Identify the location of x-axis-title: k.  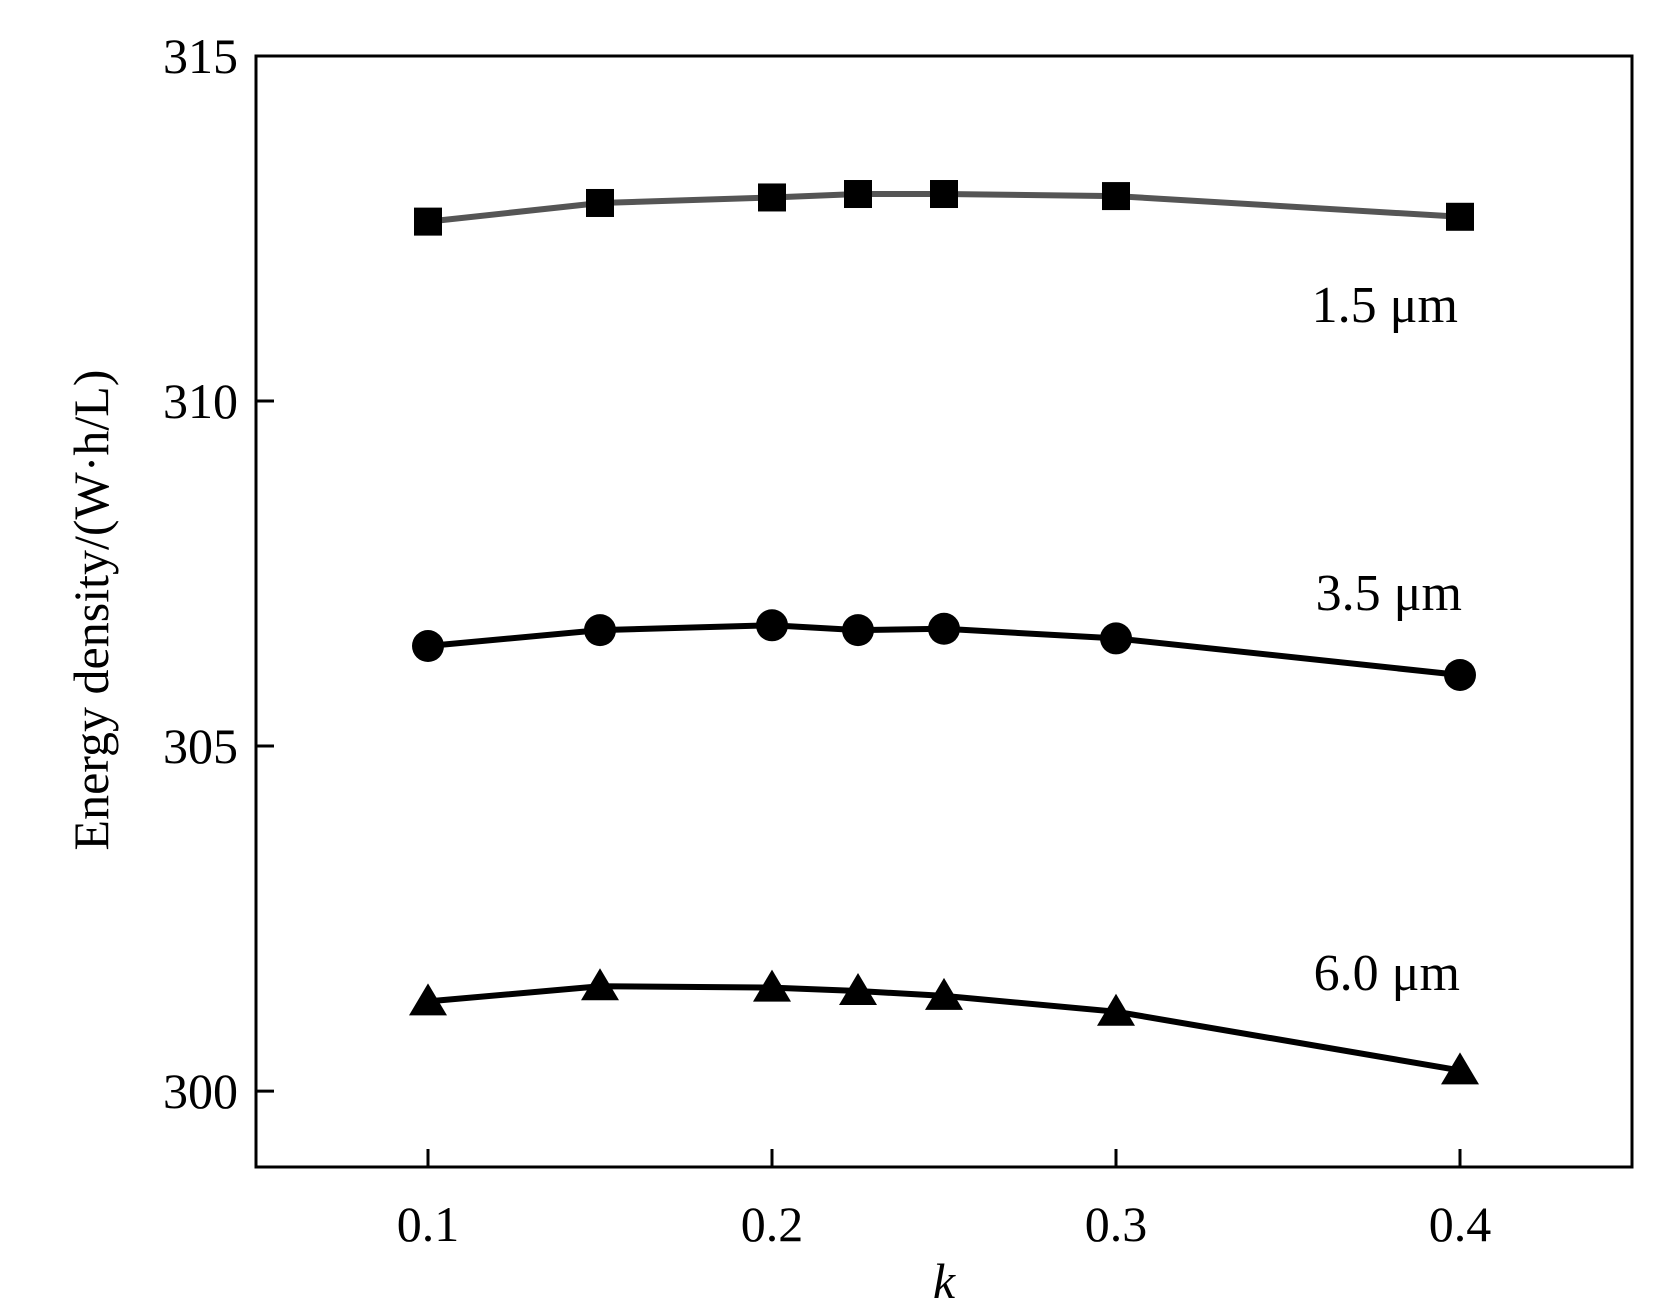
(944, 1281).